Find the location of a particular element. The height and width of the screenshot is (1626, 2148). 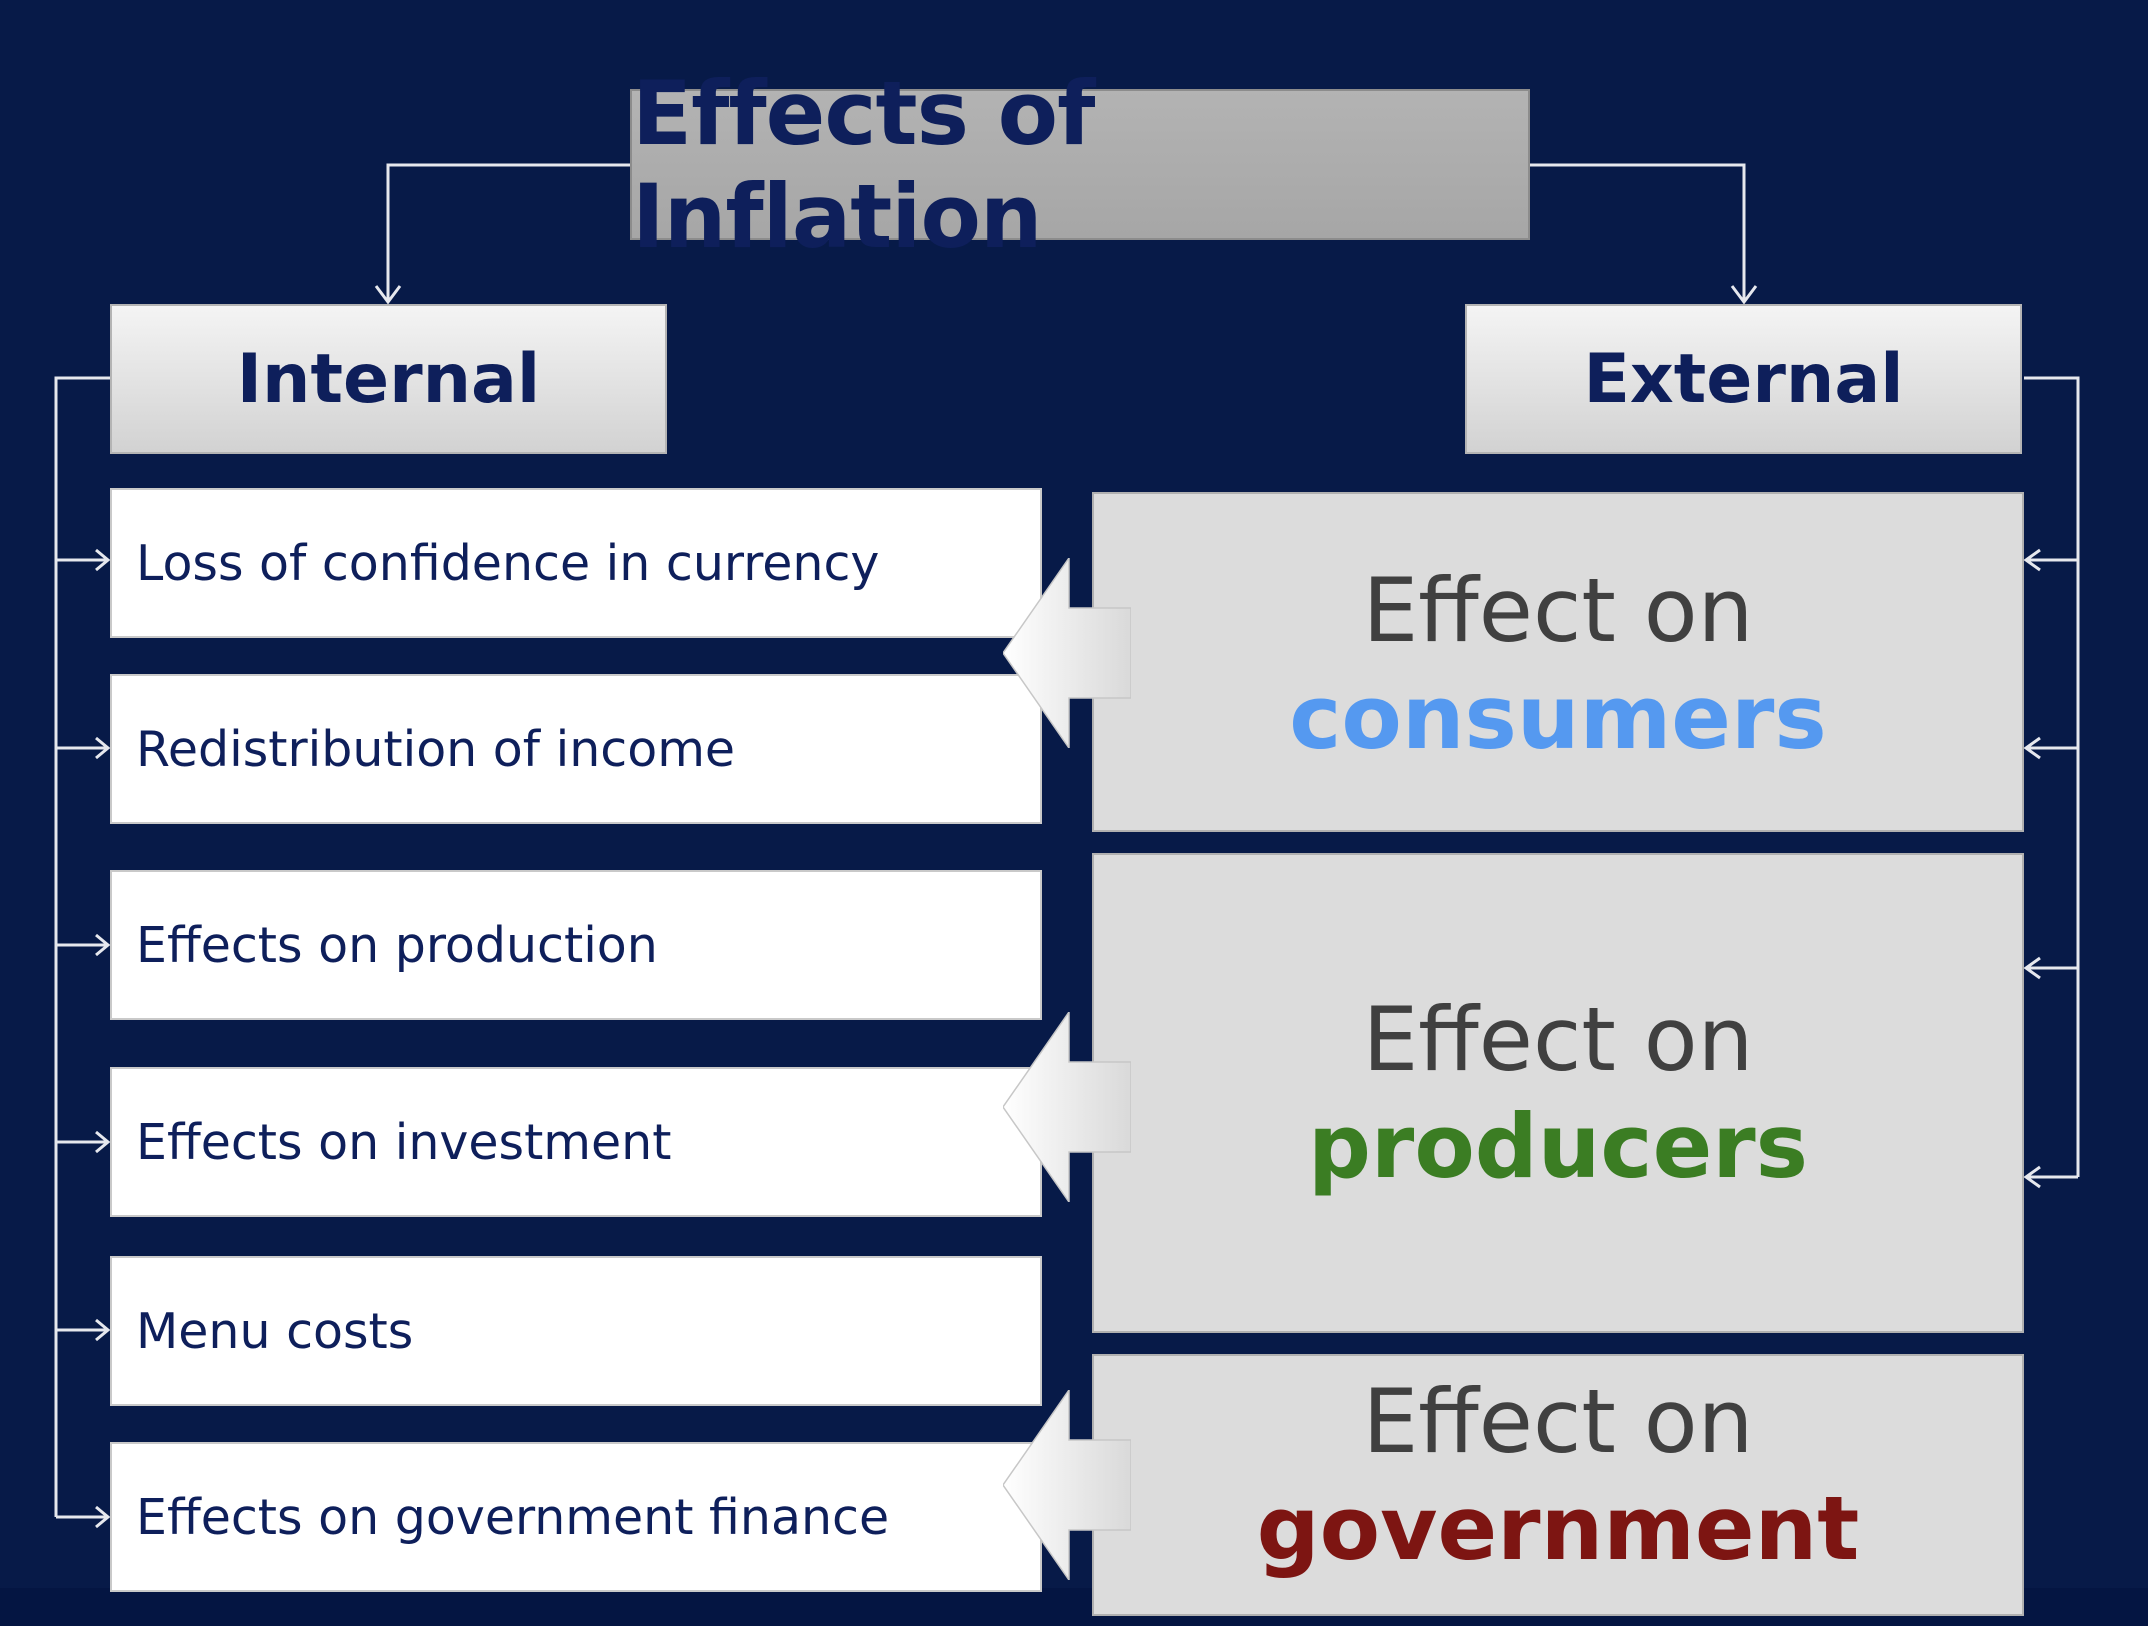

internal-item-government-finance: Effects on government finance is located at coordinates (576, 1517).